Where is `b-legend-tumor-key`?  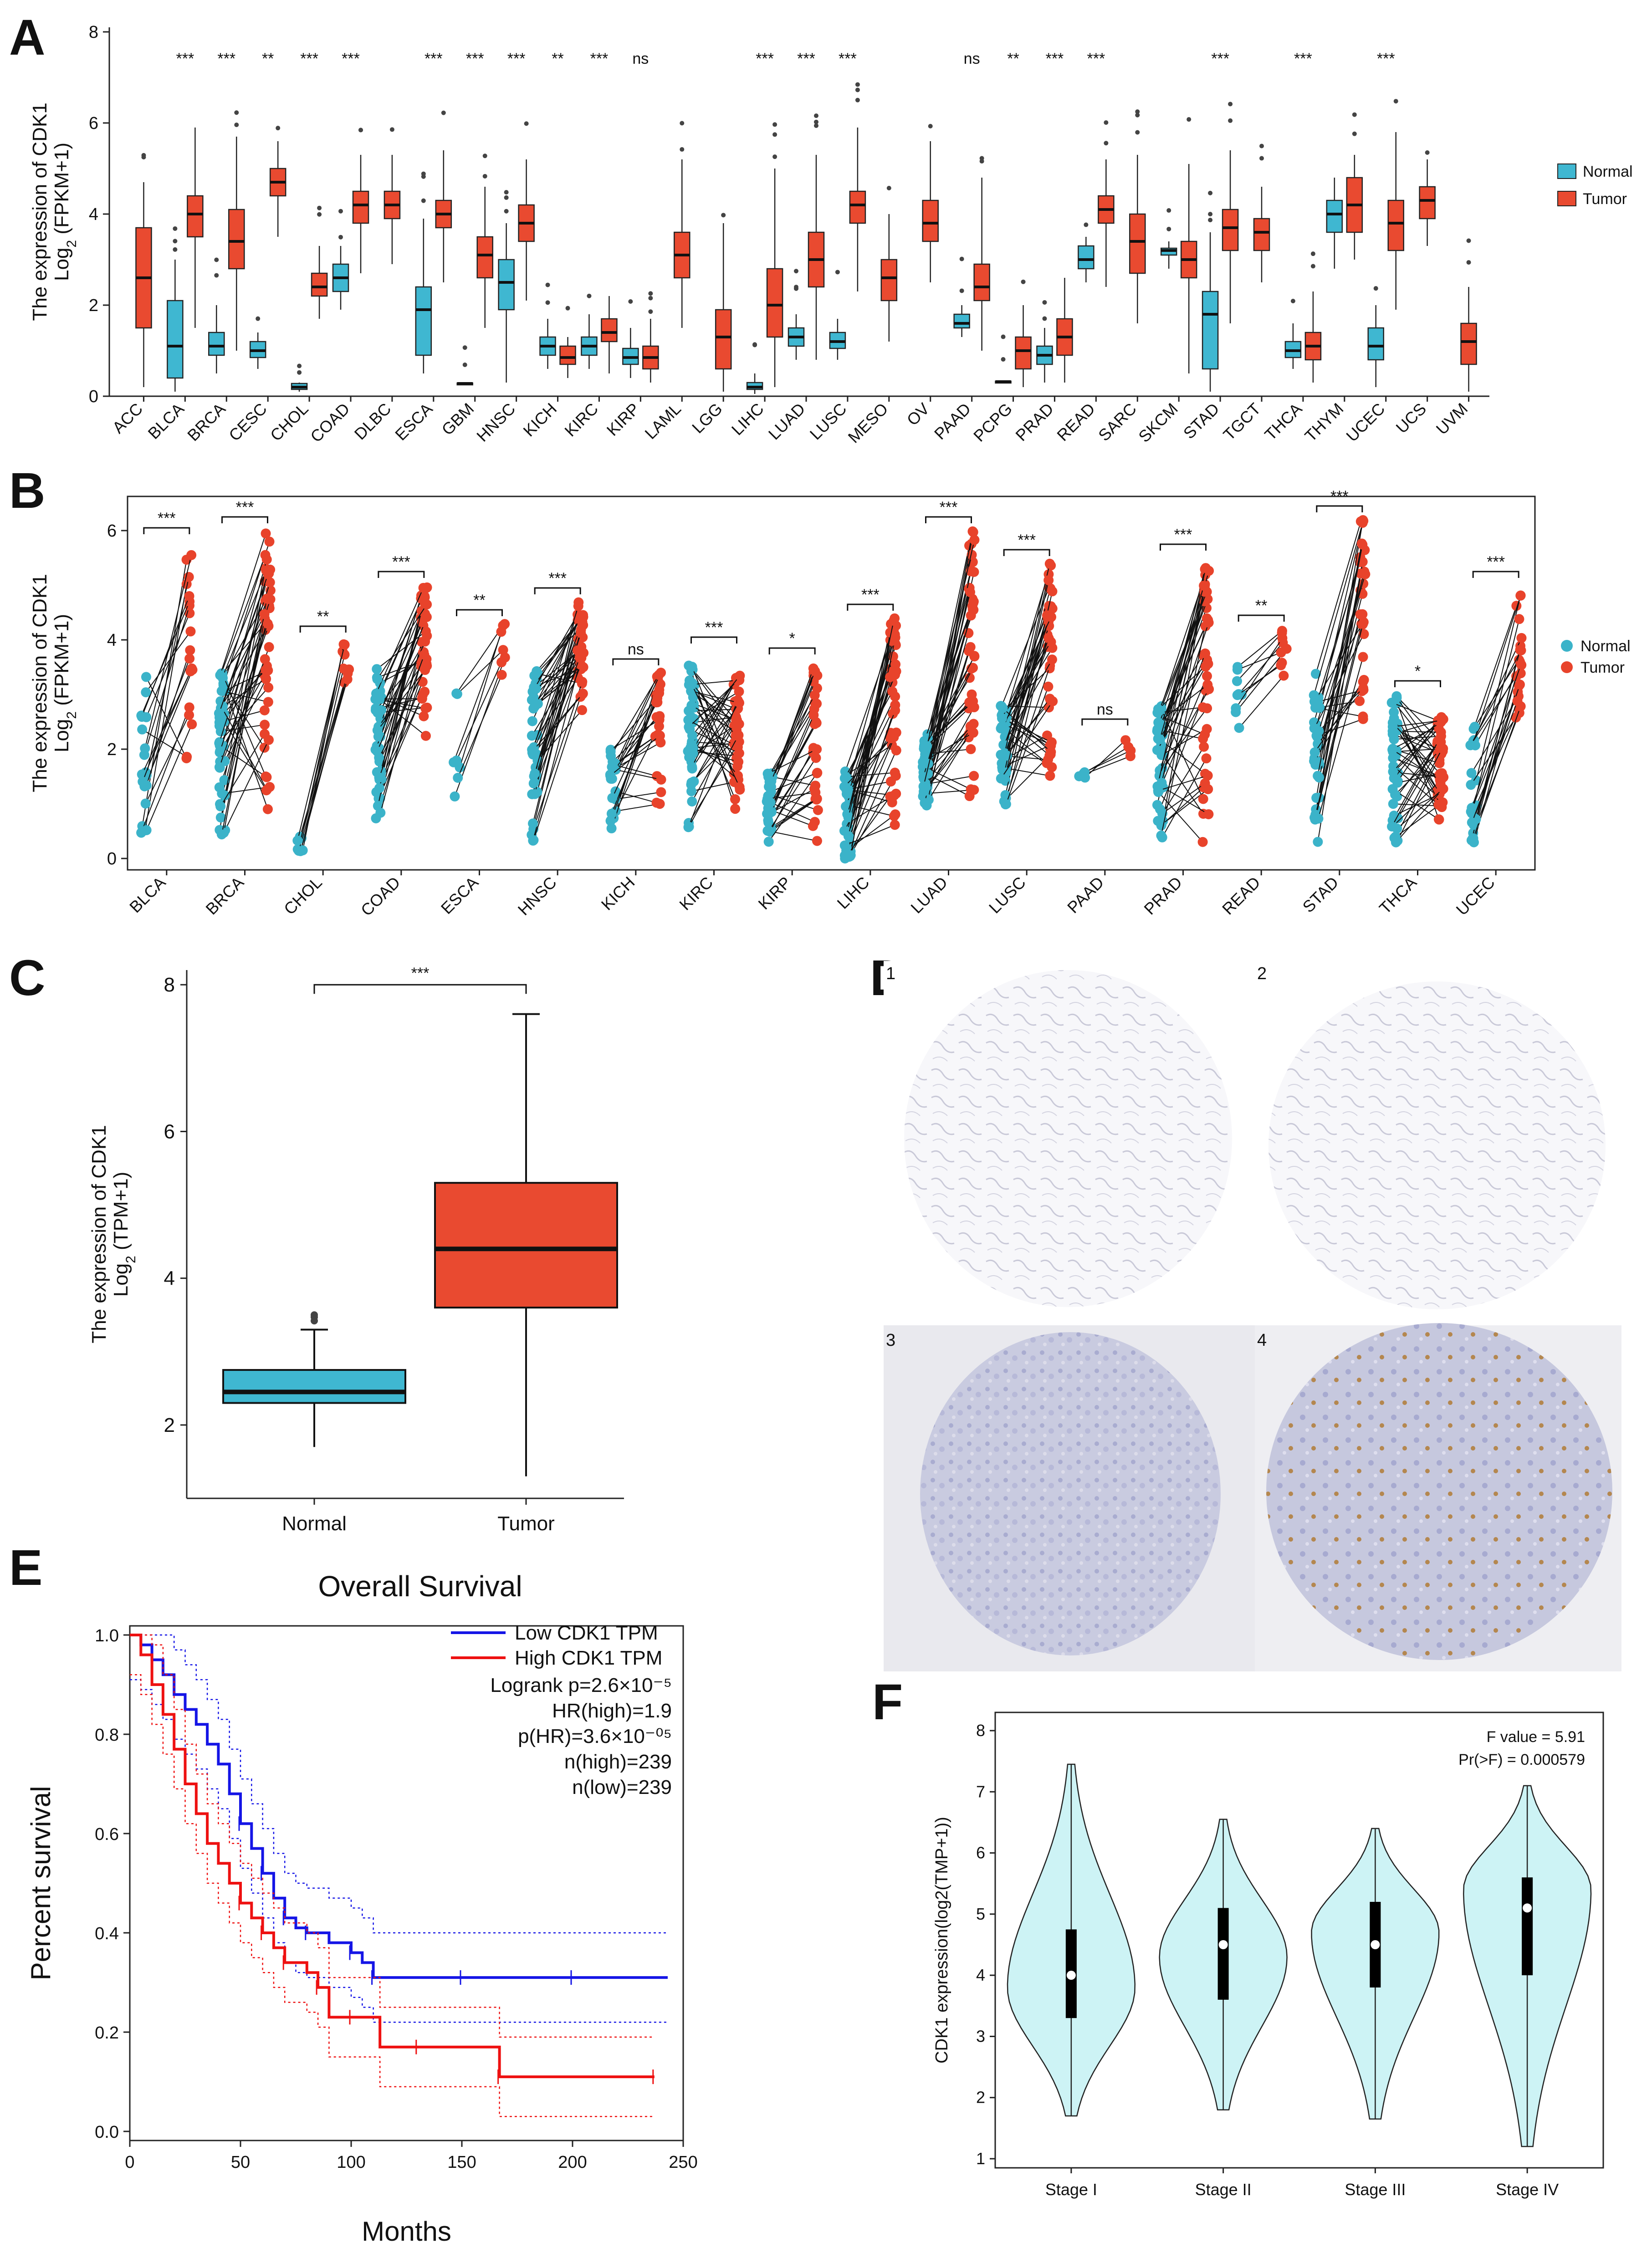
b-legend-tumor-key is located at coordinates (1567, 667).